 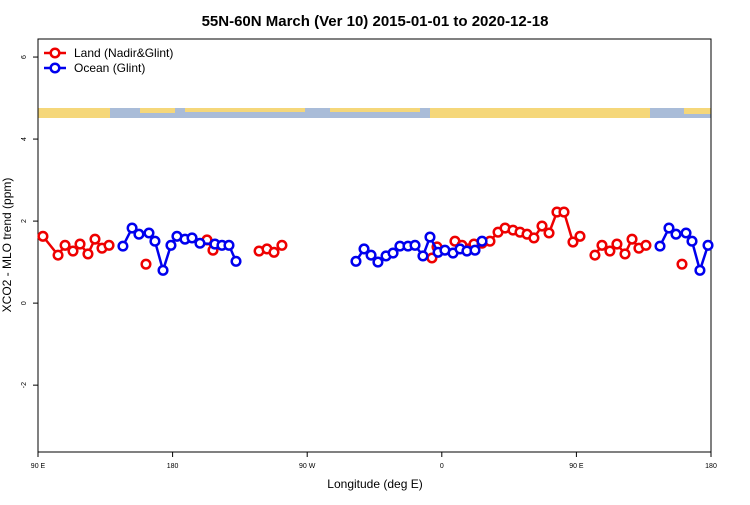 What do you see at coordinates (442, 466) in the screenshot?
I see `x-tick-label: 0` at bounding box center [442, 466].